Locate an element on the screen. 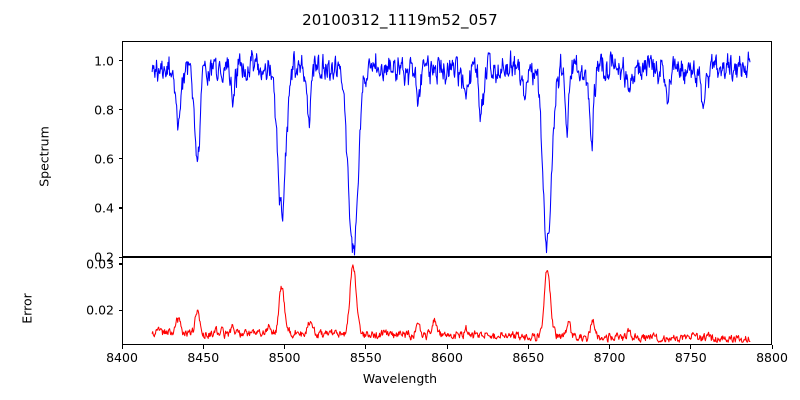 This screenshot has height=400, width=800. x-tick-label: 8600 is located at coordinates (447, 357).